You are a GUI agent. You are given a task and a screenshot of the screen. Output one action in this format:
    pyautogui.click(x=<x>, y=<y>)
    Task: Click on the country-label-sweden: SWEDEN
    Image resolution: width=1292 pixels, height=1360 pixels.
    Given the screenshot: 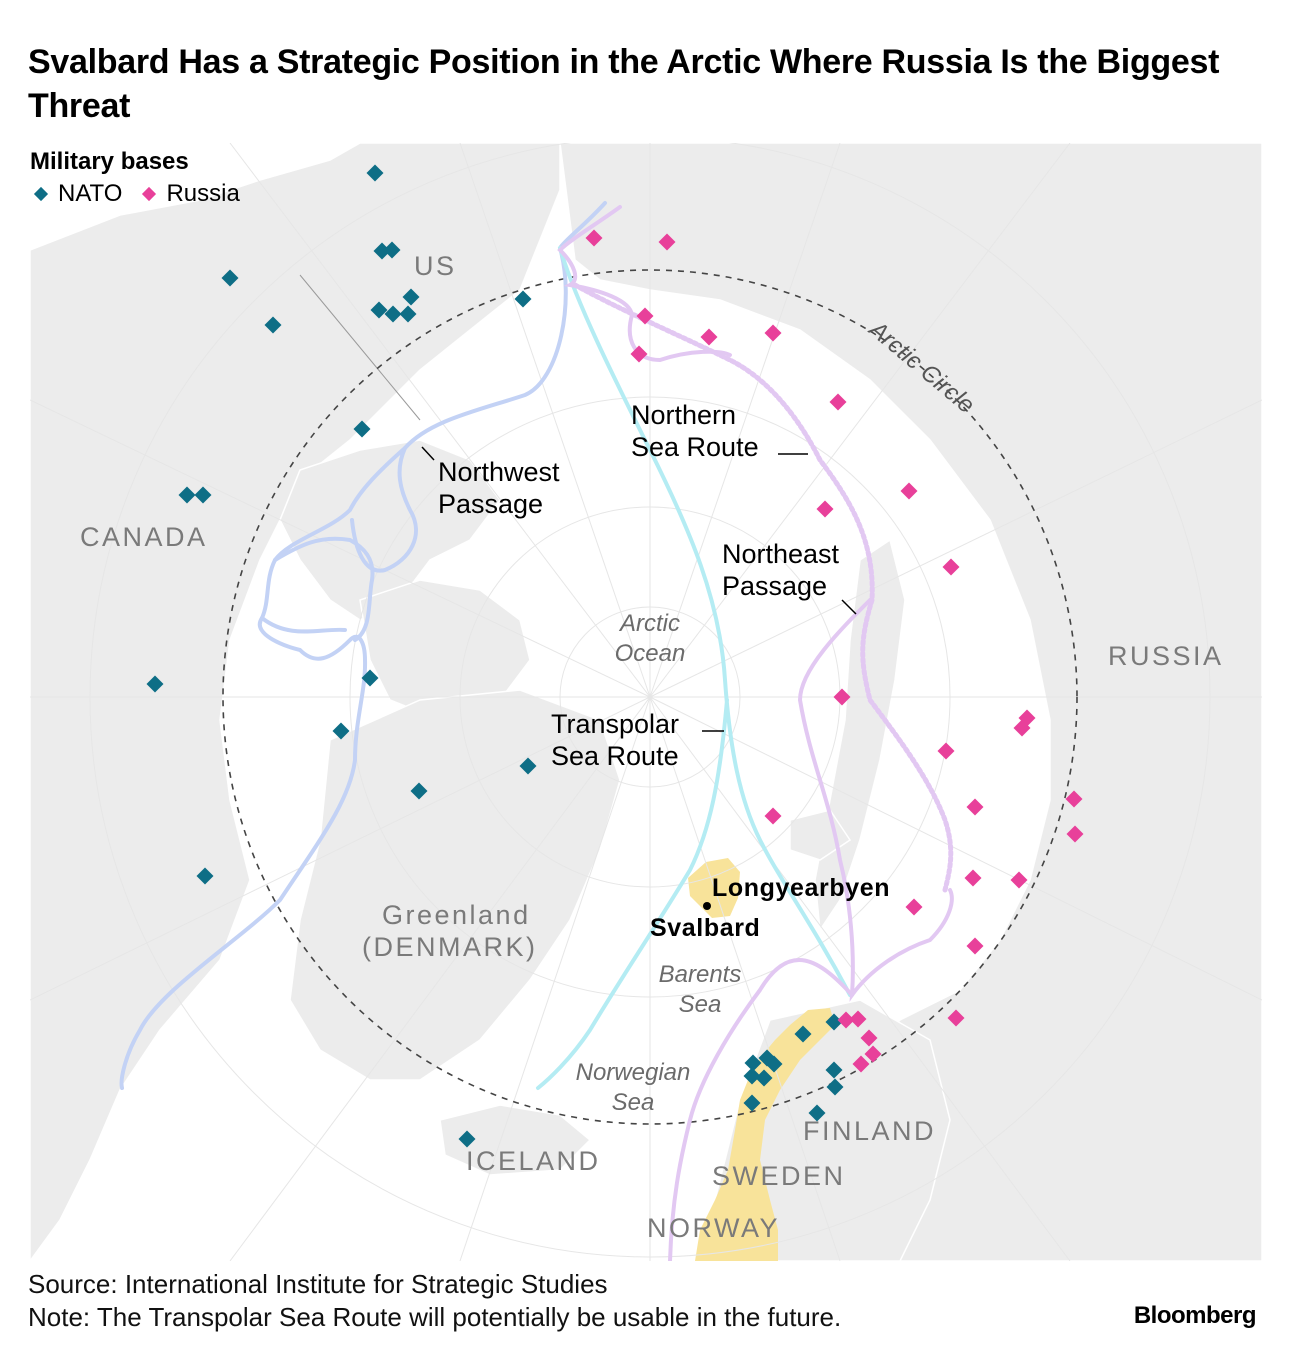 What is the action you would take?
    pyautogui.click(x=779, y=1176)
    